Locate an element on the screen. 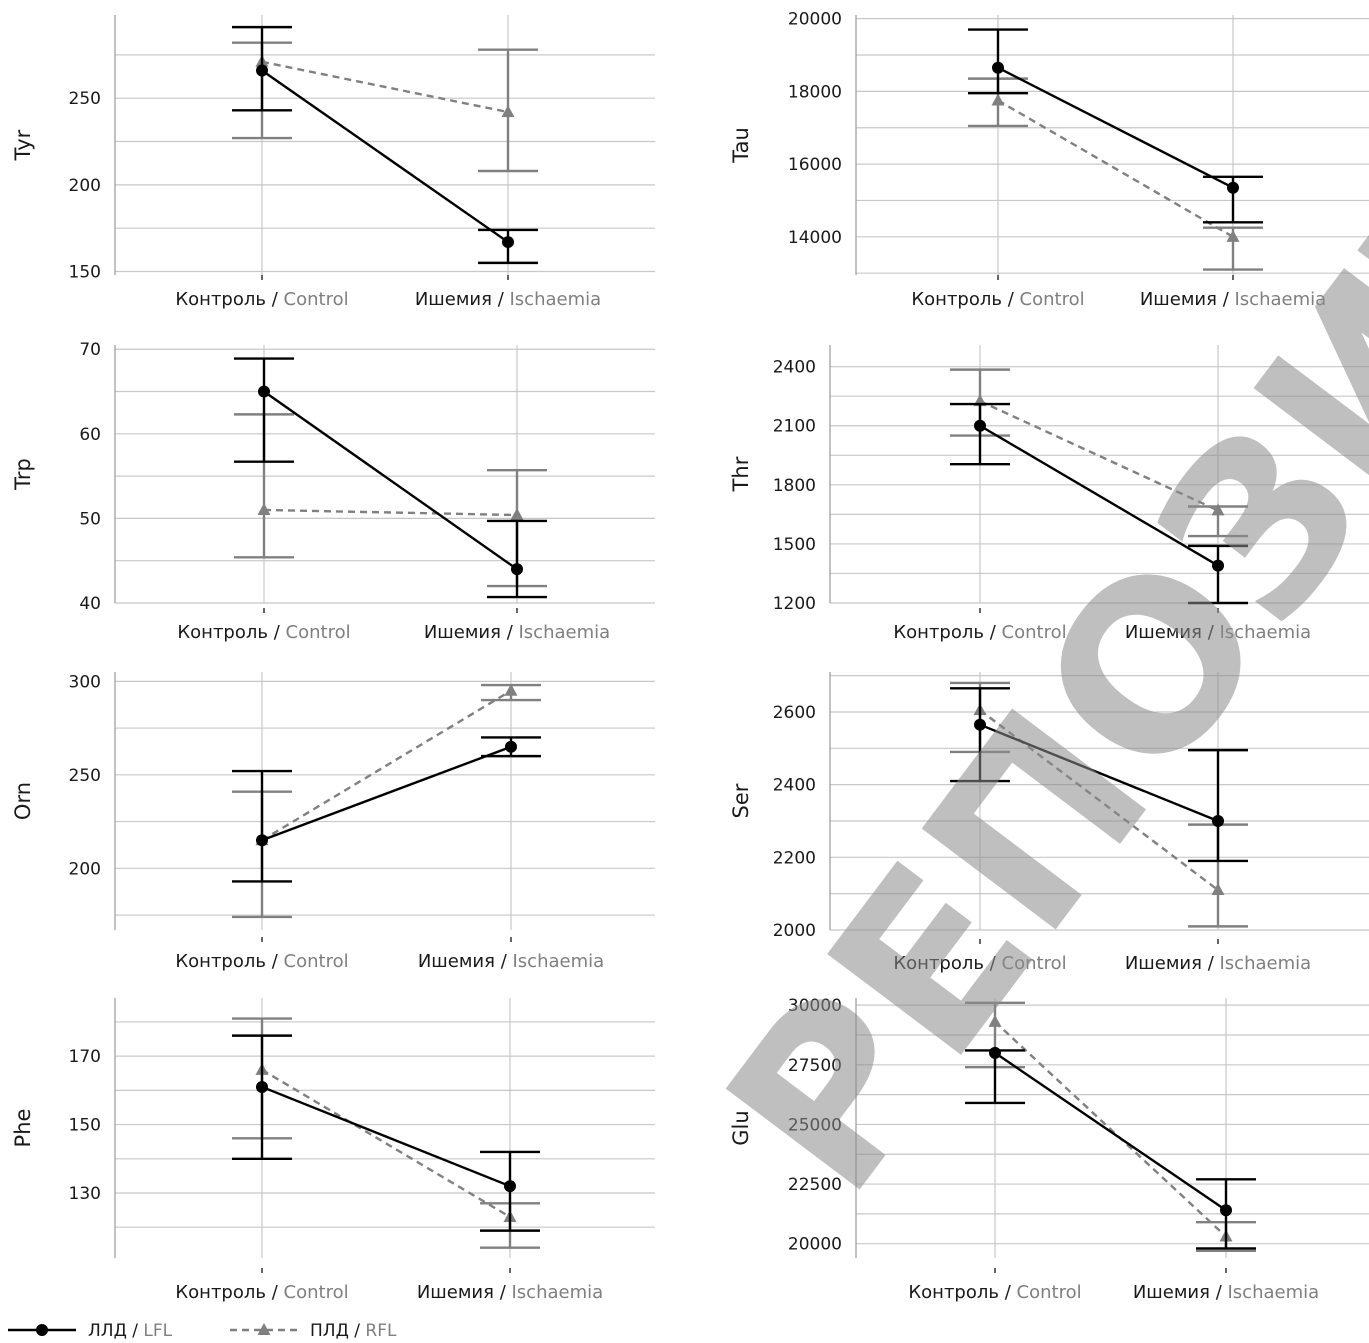  legend-marker is located at coordinates (264, 1329).